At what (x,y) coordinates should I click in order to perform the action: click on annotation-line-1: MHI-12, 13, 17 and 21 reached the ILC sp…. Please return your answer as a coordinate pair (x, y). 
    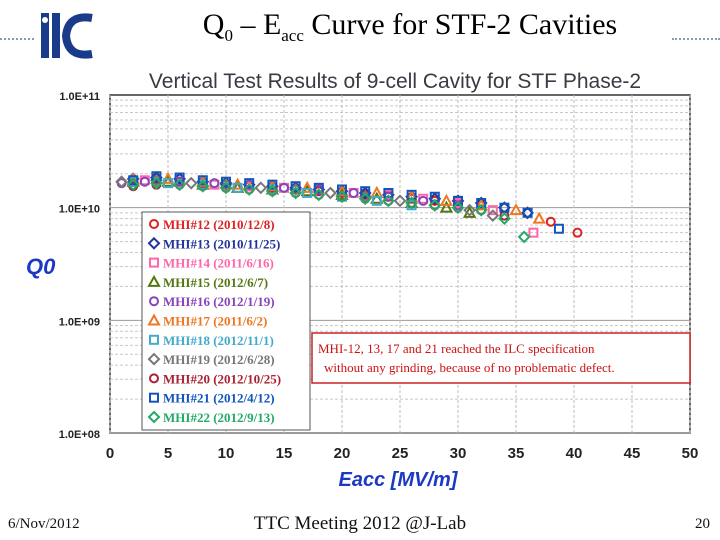
    Looking at the image, I should click on (456, 348).